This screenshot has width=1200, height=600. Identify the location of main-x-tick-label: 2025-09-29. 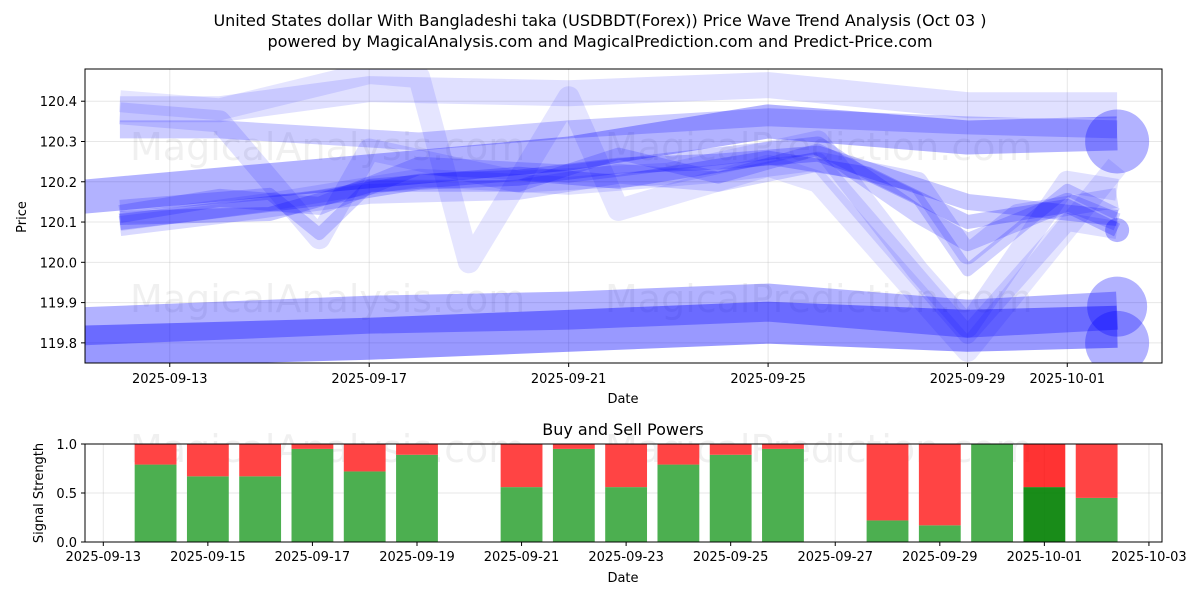
(968, 379).